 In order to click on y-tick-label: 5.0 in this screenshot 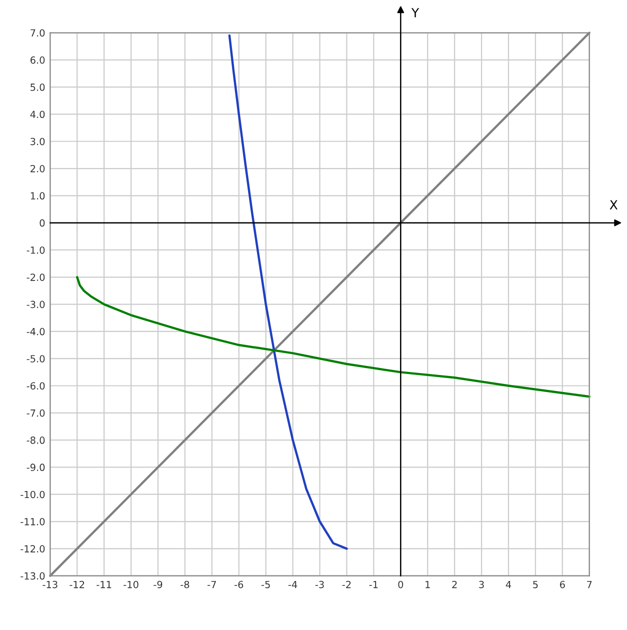, I will do `click(37, 87)`.